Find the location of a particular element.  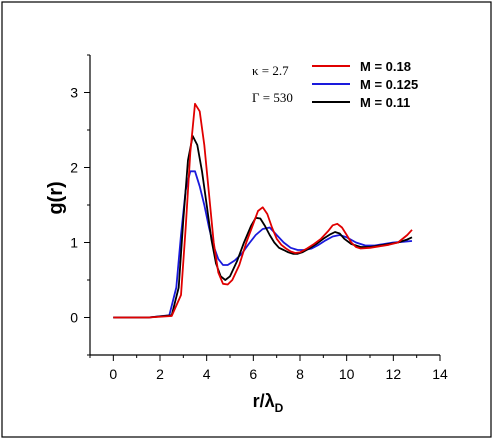

y-tick-label: 2 is located at coordinates (74, 168).